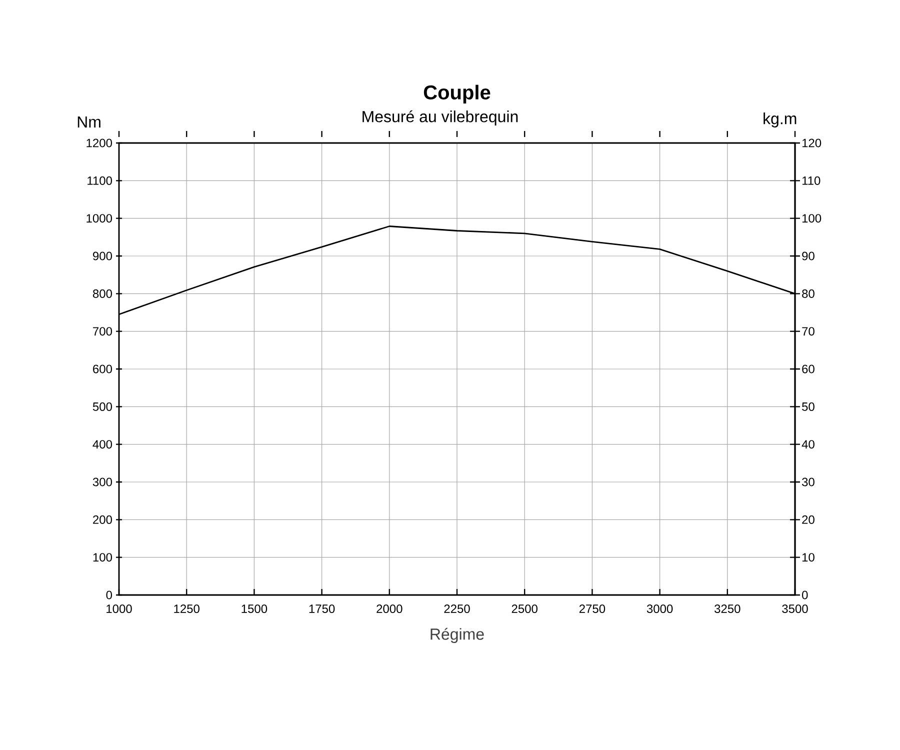  I want to click on x-tick-label: 3250, so click(727, 609).